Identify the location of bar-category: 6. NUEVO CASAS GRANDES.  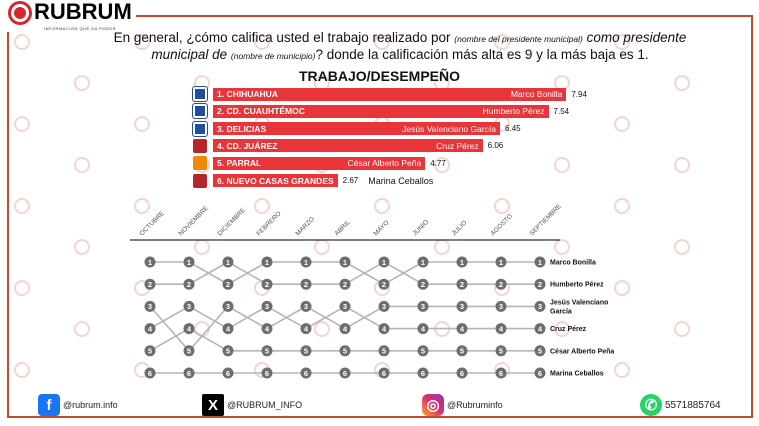
(275, 180).